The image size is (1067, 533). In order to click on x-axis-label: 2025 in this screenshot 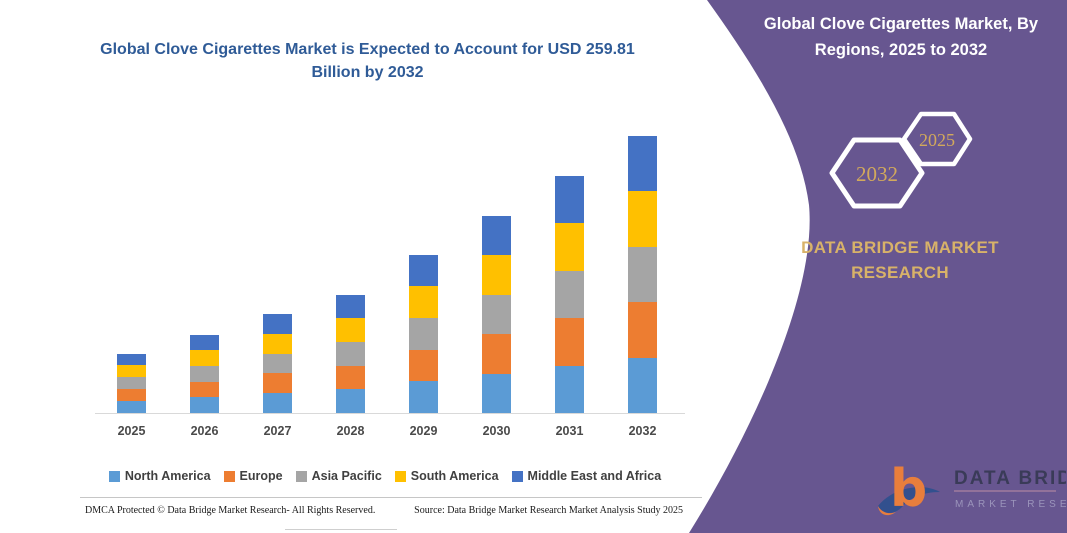, I will do `click(131, 431)`.